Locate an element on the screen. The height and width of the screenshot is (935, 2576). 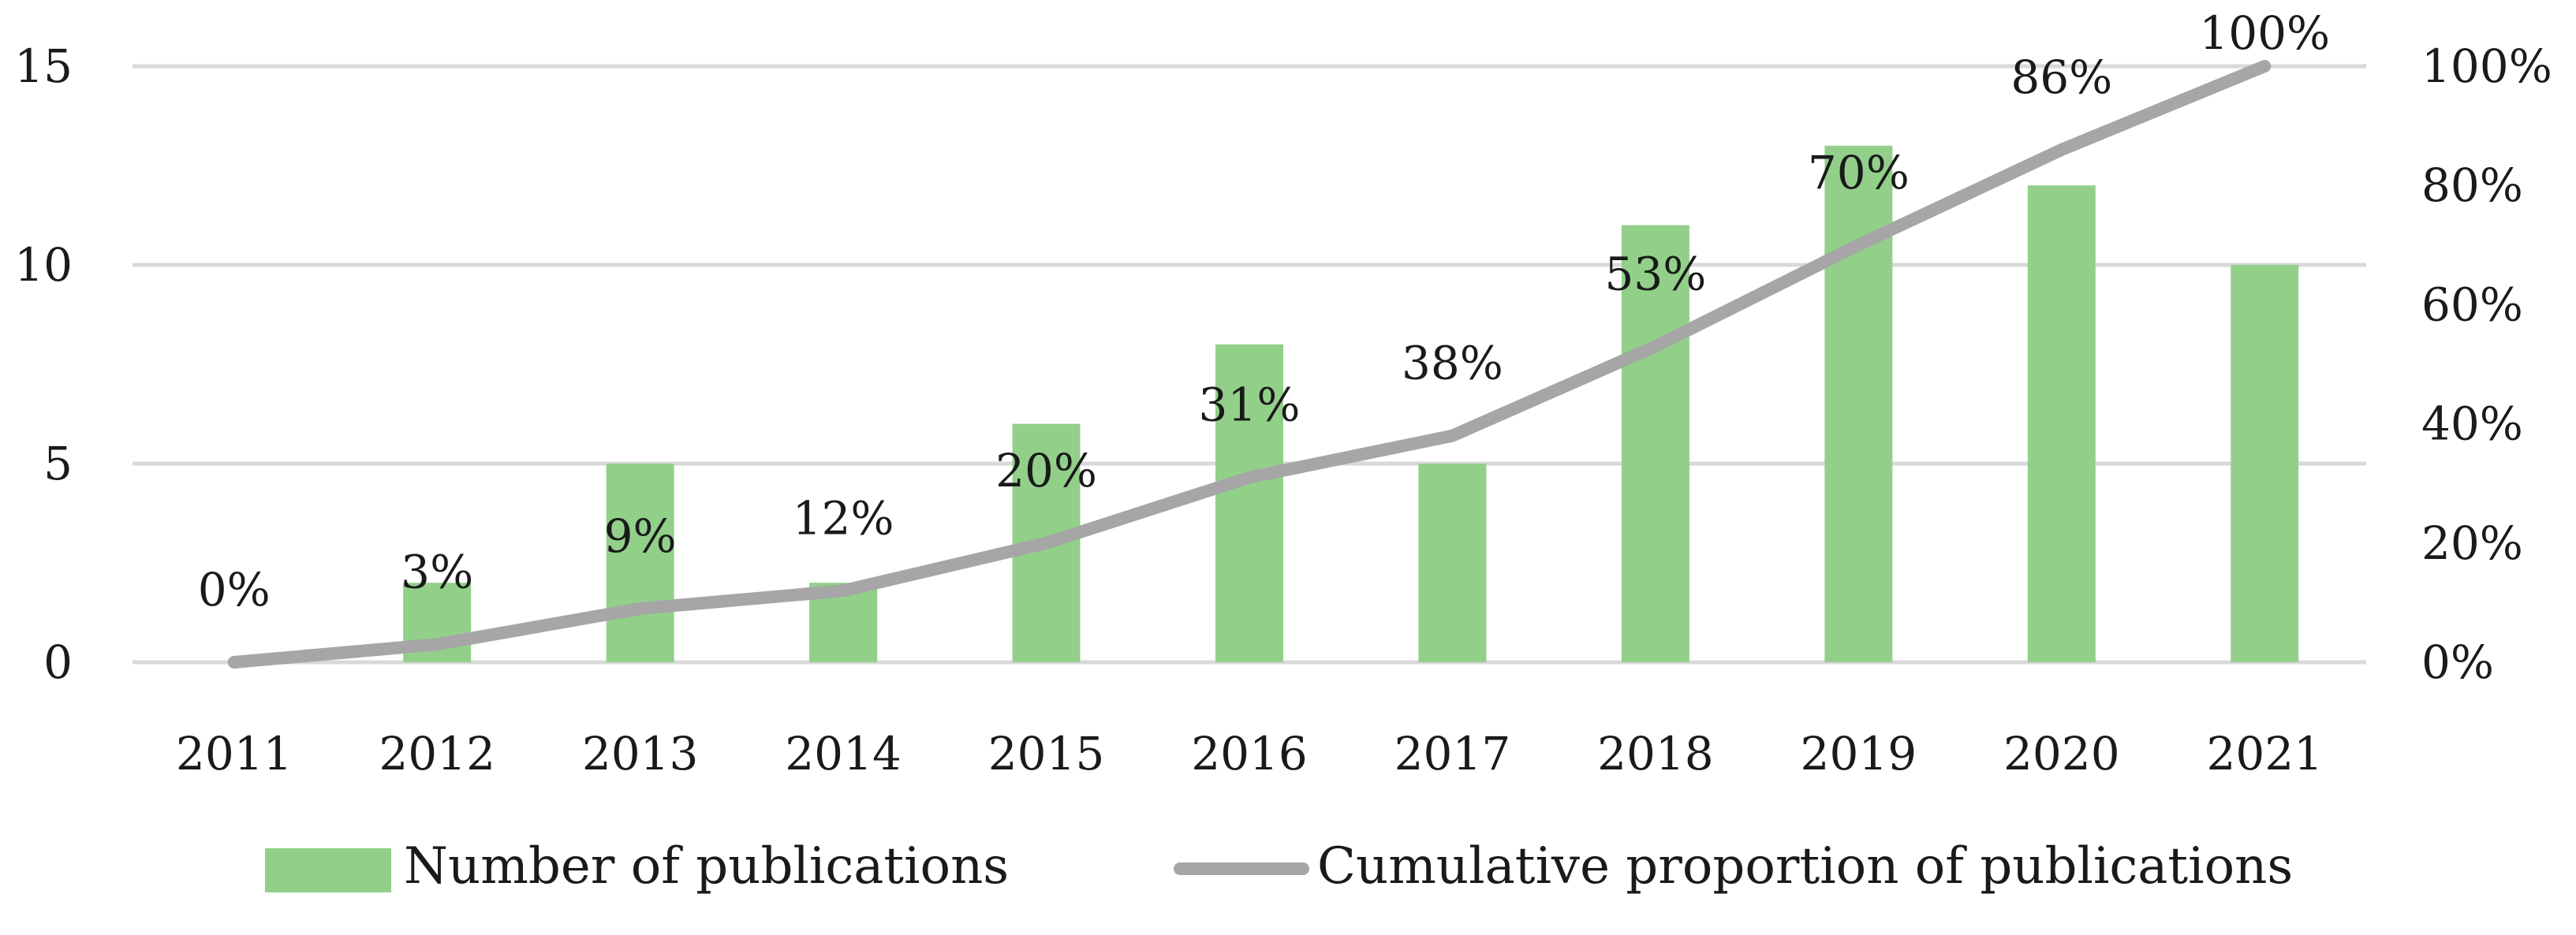
y-right-tick-label: 20% is located at coordinates (2472, 543).